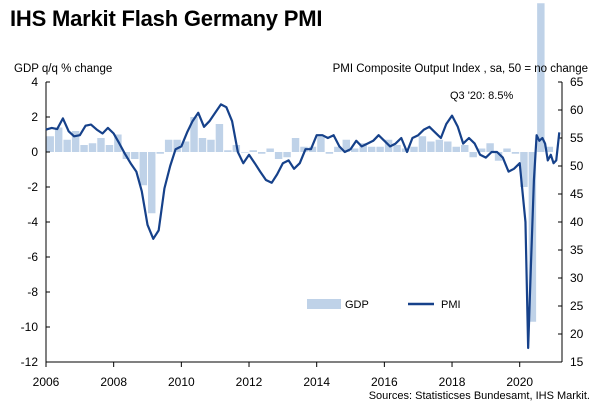  I want to click on gdp-bar-2015Q1, so click(355, 150).